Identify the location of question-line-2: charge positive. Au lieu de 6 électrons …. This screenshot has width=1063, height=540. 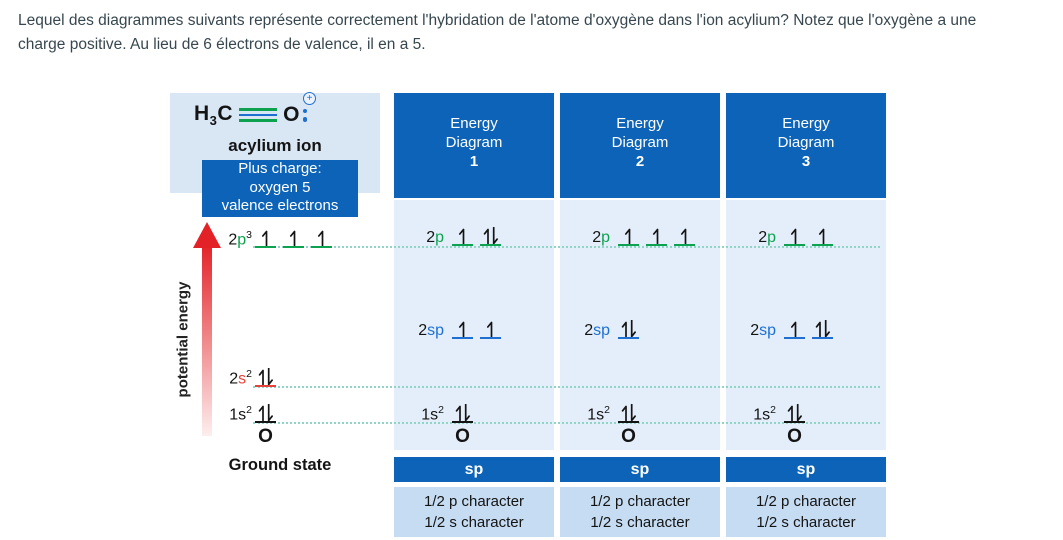
(222, 44).